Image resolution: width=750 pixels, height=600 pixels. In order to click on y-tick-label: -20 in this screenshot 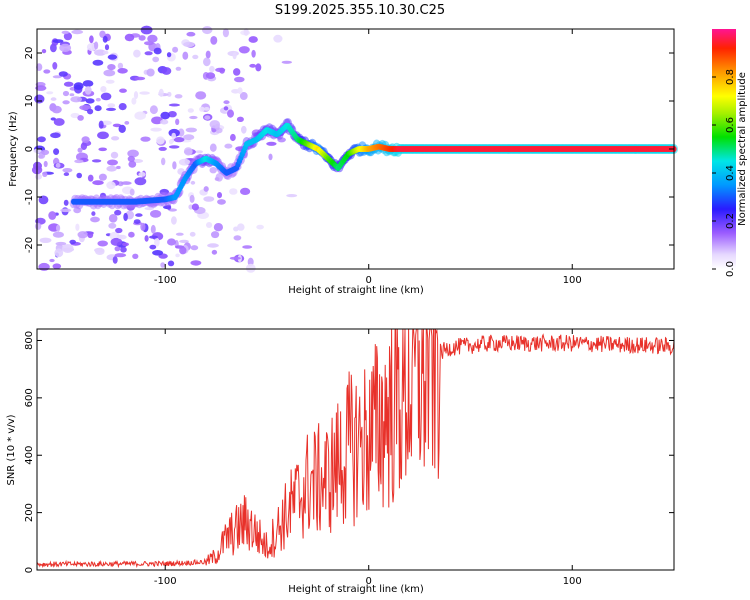, I will do `click(29, 245)`.